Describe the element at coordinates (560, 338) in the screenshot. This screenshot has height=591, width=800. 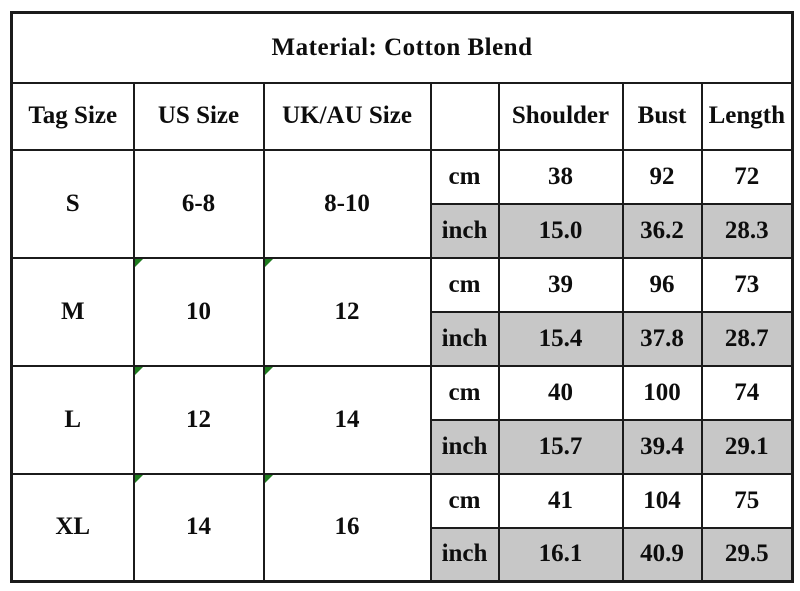
I see `cell-shoulder-inch: 15.4` at that location.